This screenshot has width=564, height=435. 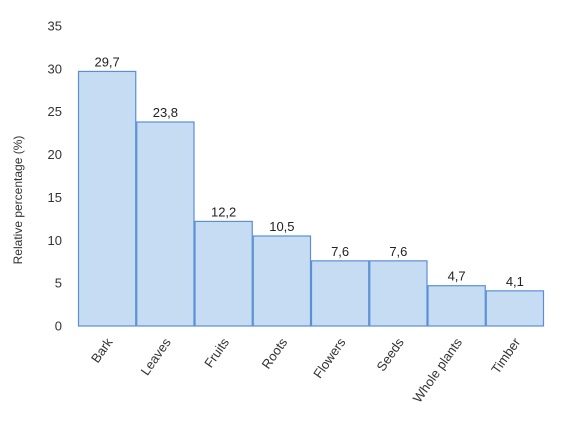 What do you see at coordinates (165, 224) in the screenshot?
I see `bar-leaves` at bounding box center [165, 224].